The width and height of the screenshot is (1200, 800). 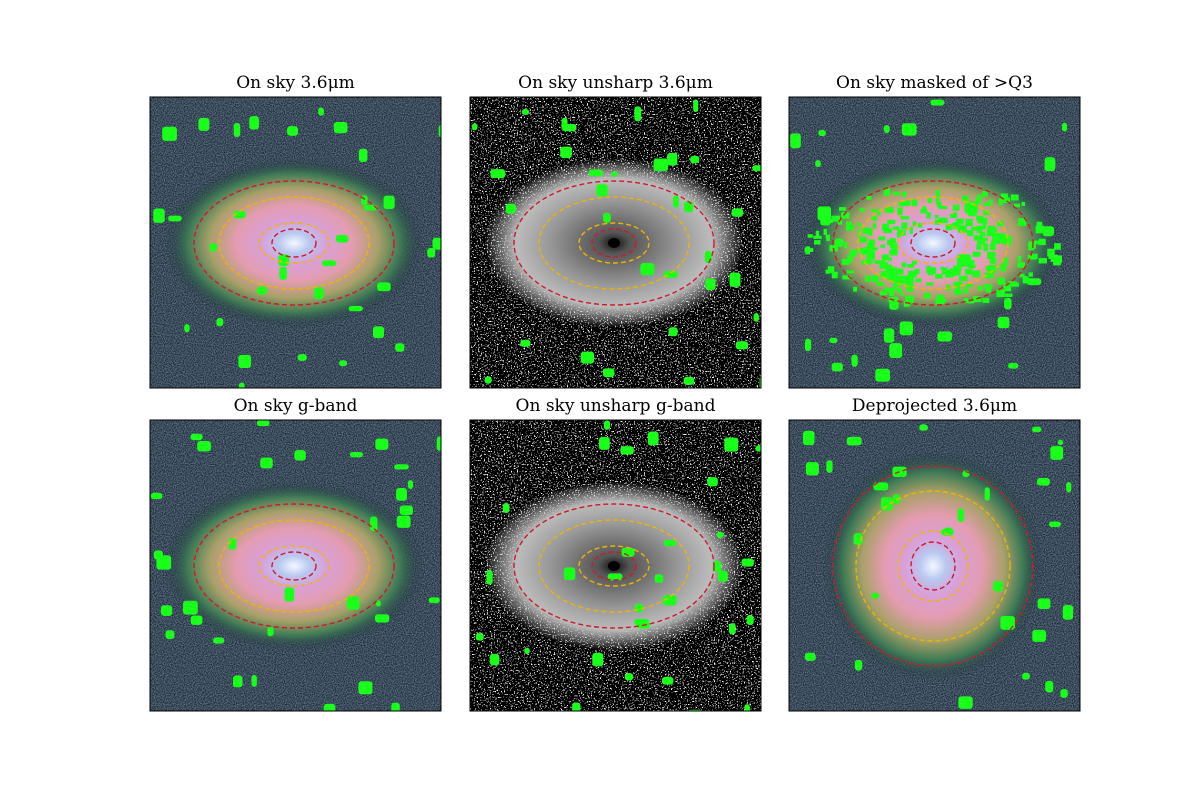 What do you see at coordinates (934, 83) in the screenshot?
I see `panel-title: On sky masked of >Q3` at bounding box center [934, 83].